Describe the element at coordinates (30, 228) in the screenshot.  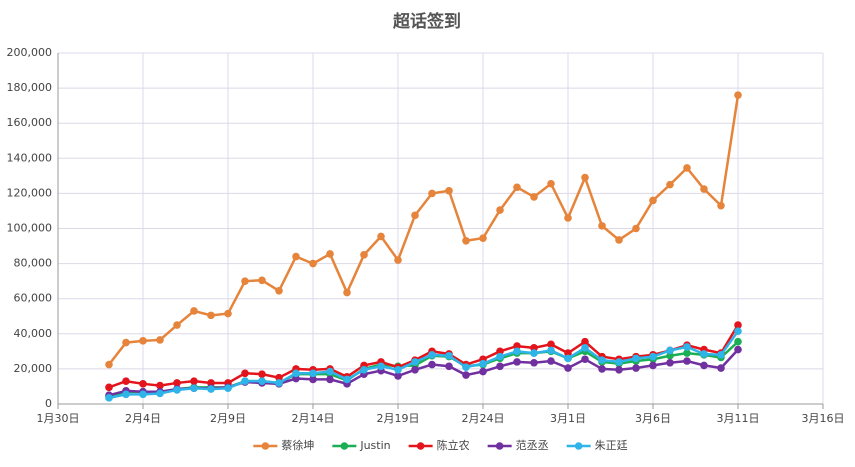
I see `y-tick-label: 100,000` at that location.